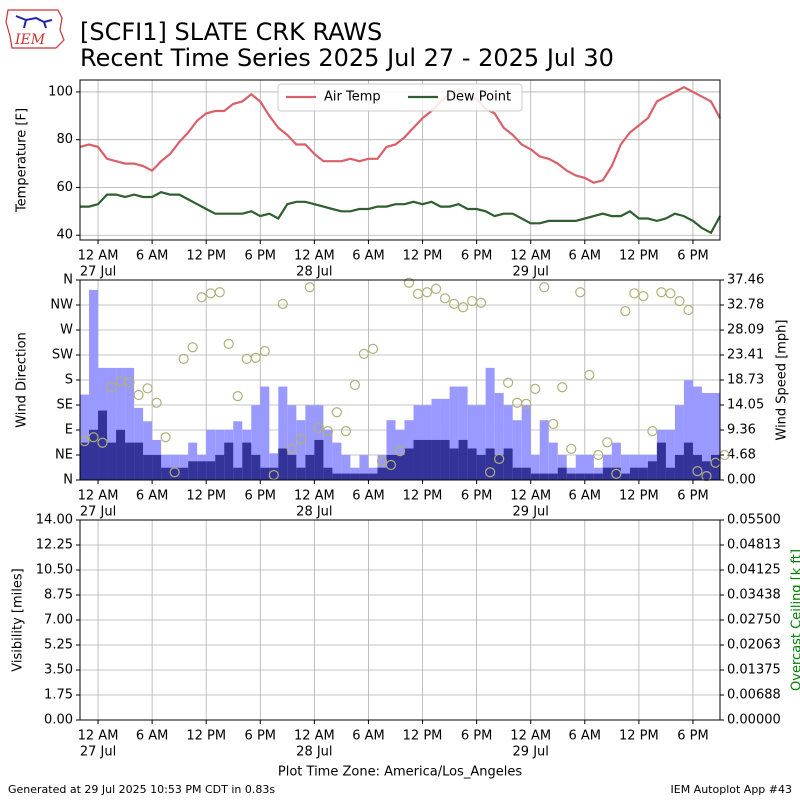  What do you see at coordinates (692, 496) in the screenshot?
I see `x-tick-label: 6 PM` at bounding box center [692, 496].